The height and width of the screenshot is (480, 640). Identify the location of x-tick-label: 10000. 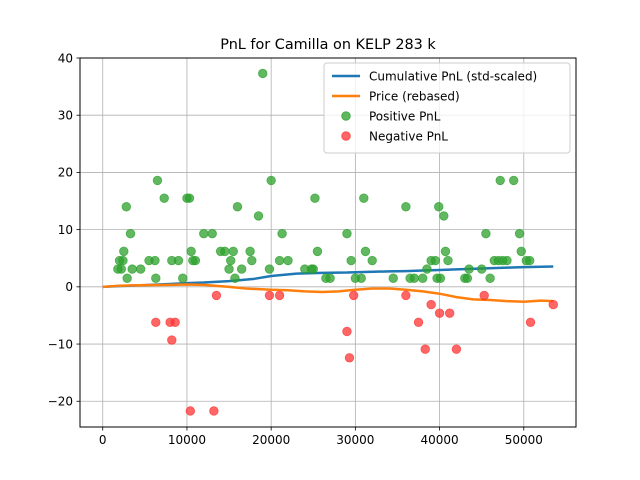
(187, 440).